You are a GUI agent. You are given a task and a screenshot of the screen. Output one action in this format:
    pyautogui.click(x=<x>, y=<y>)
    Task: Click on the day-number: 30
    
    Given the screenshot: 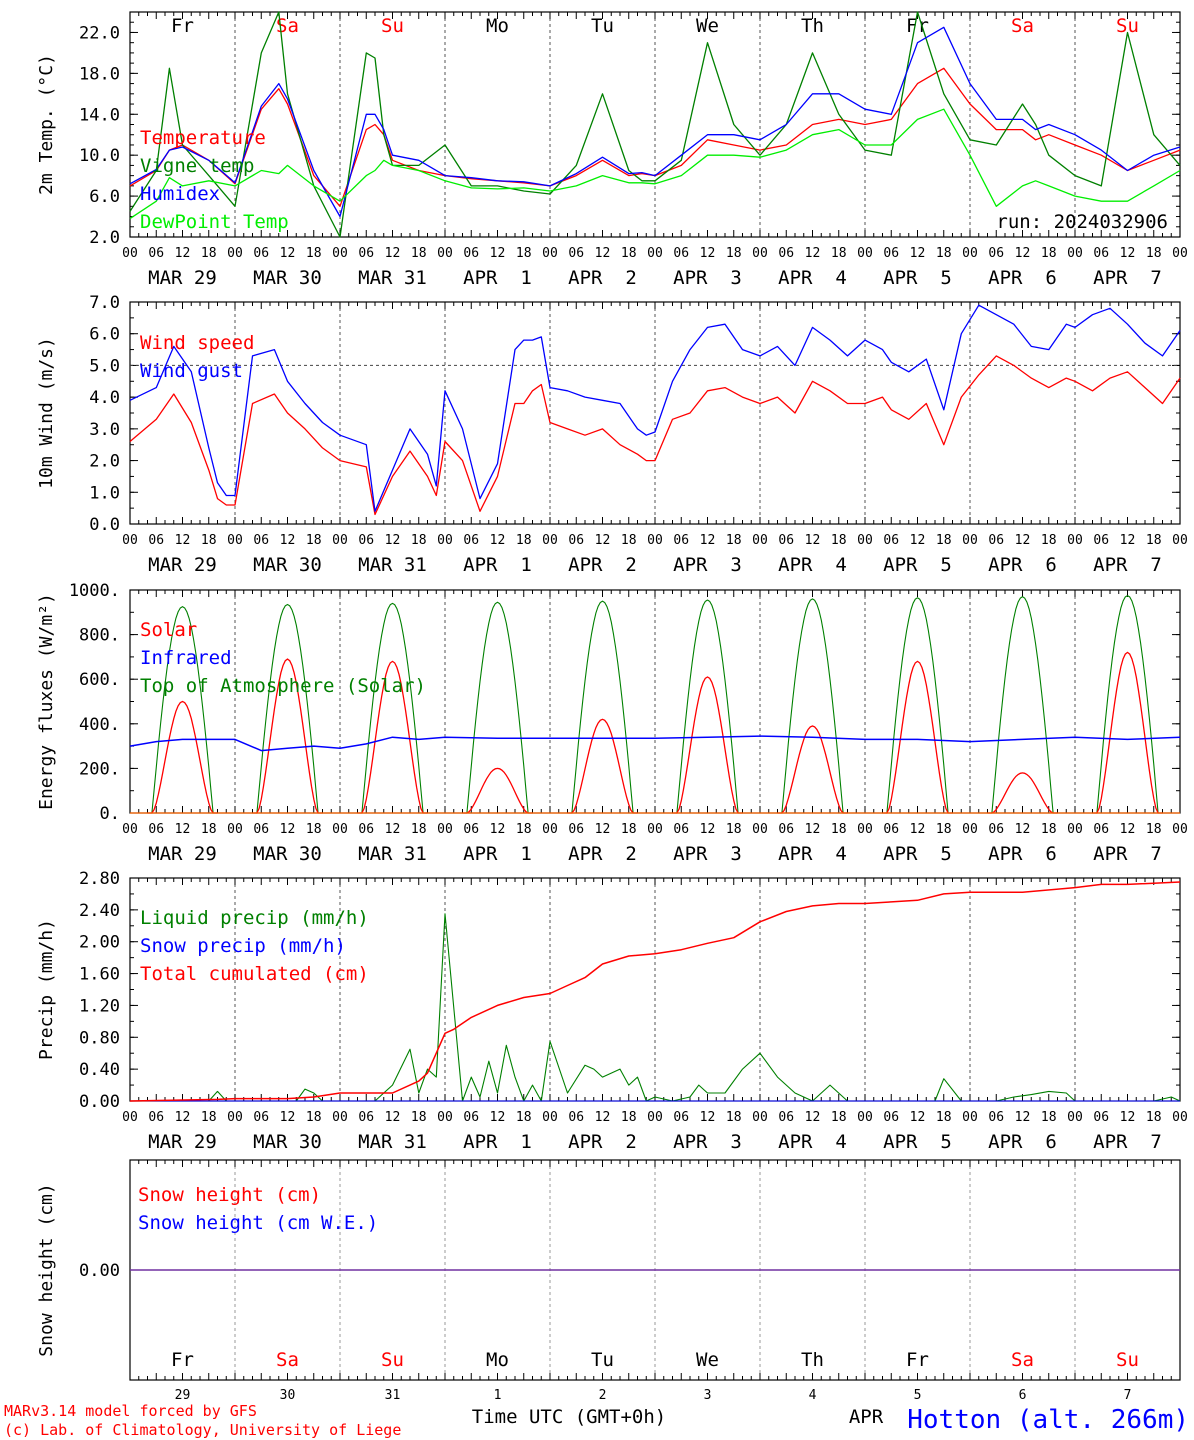 What is the action you would take?
    pyautogui.click(x=288, y=1395)
    